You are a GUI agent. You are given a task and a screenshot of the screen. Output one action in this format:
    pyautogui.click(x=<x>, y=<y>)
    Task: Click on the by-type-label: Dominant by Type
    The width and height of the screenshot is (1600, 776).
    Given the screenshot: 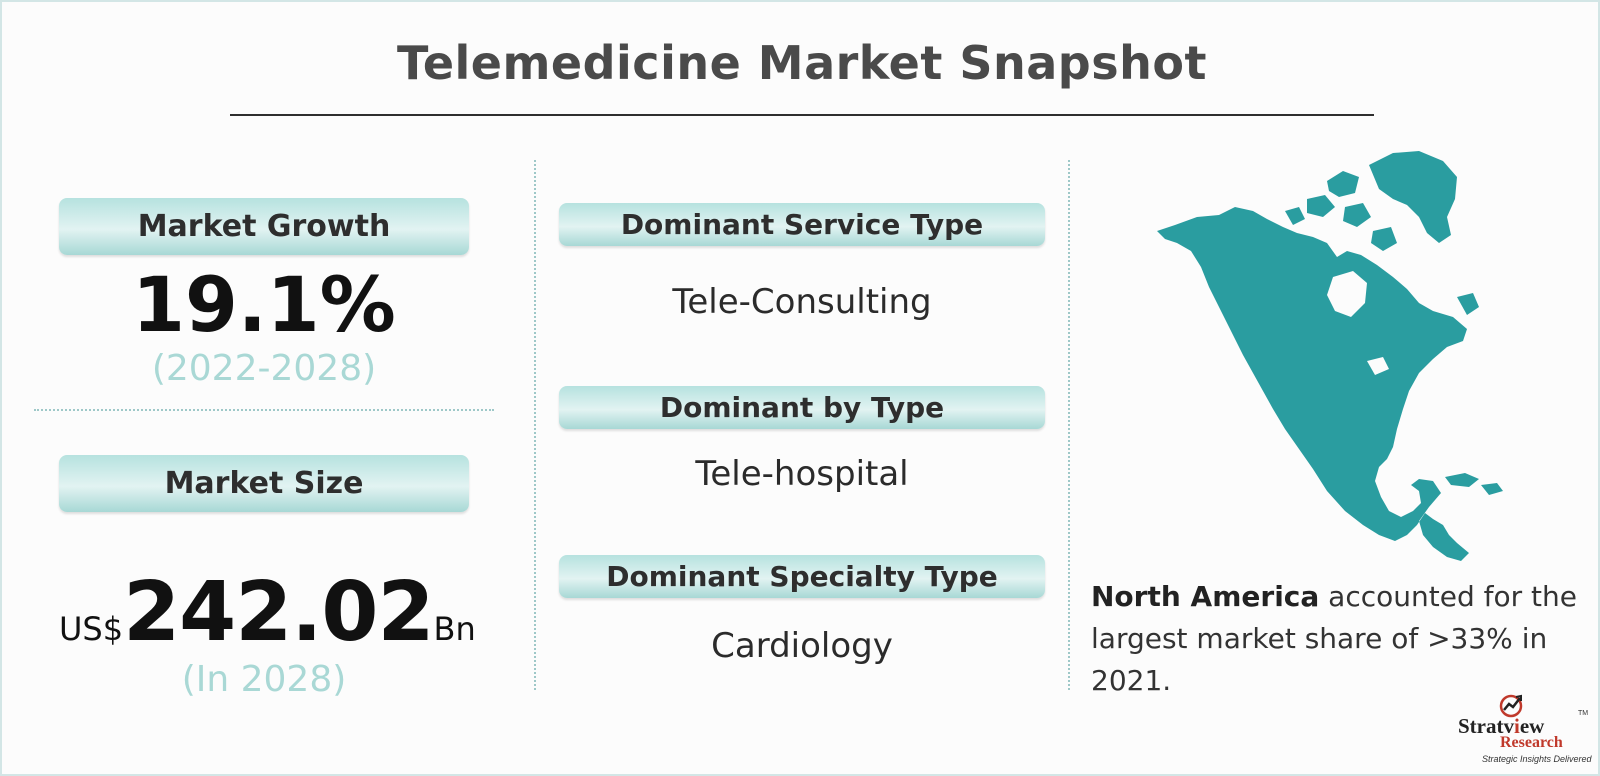 What is the action you would take?
    pyautogui.click(x=802, y=407)
    